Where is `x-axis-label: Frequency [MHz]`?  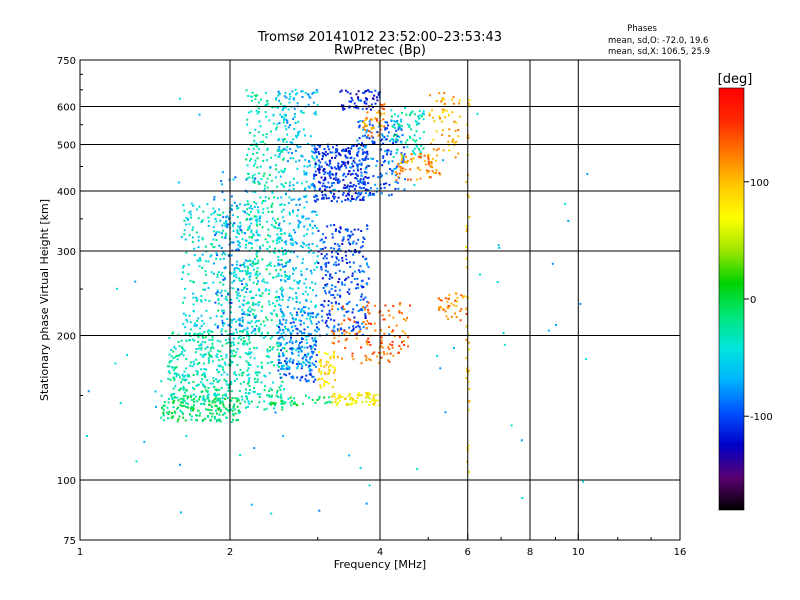 x-axis-label: Frequency [MHz] is located at coordinates (380, 564).